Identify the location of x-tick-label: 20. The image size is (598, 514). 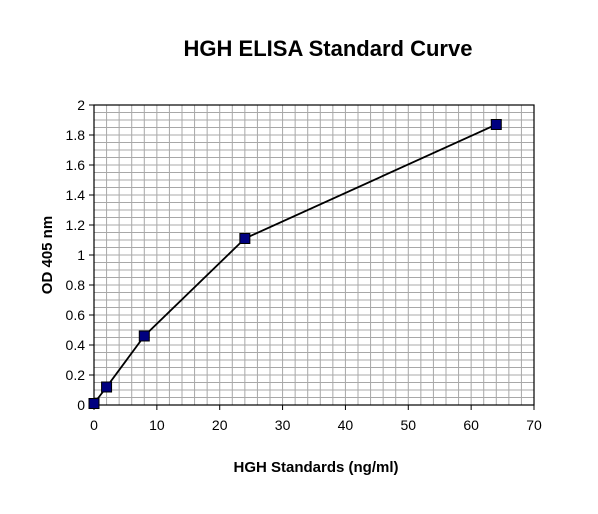
(220, 425).